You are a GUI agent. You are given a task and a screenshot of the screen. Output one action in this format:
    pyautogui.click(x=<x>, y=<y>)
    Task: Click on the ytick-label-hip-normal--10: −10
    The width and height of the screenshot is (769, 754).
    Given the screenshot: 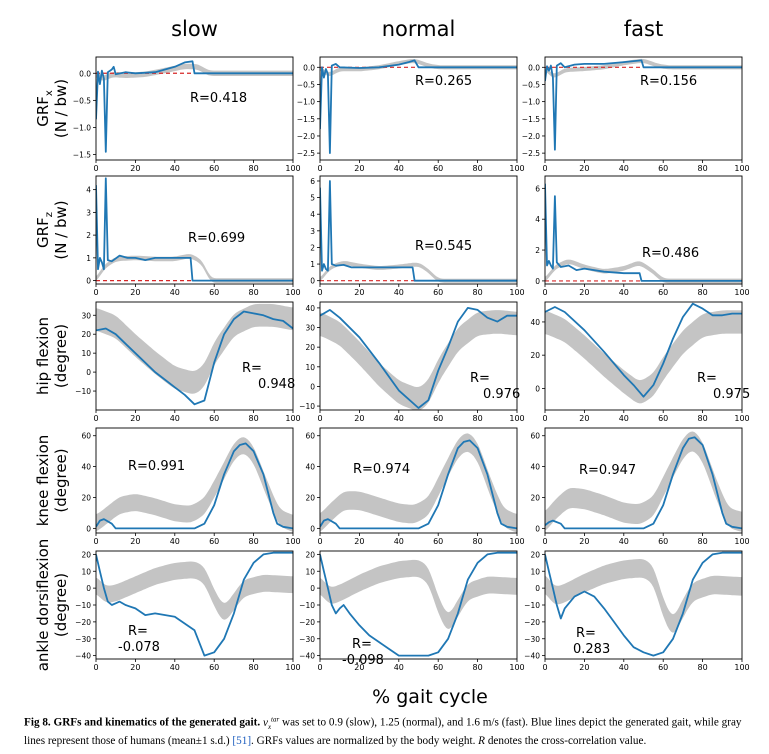 What is the action you would take?
    pyautogui.click(x=307, y=406)
    